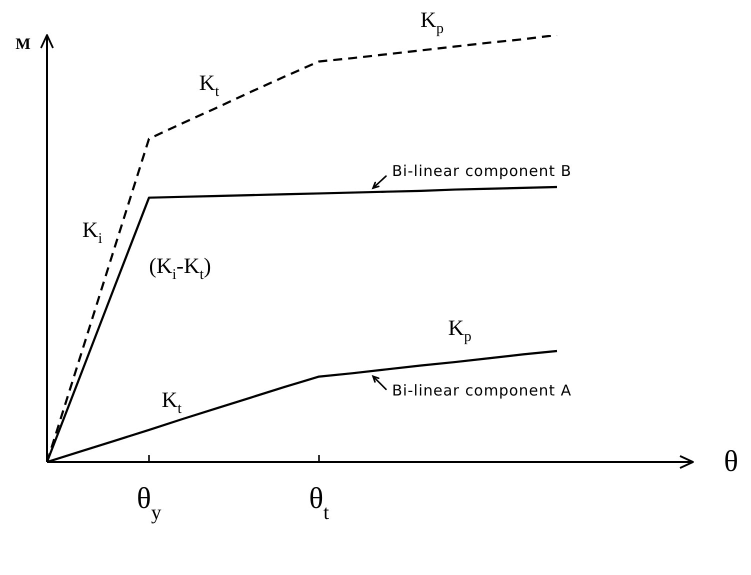 The image size is (751, 575). Describe the element at coordinates (482, 171) in the screenshot. I see `series-label: Bi-linear component B` at that location.